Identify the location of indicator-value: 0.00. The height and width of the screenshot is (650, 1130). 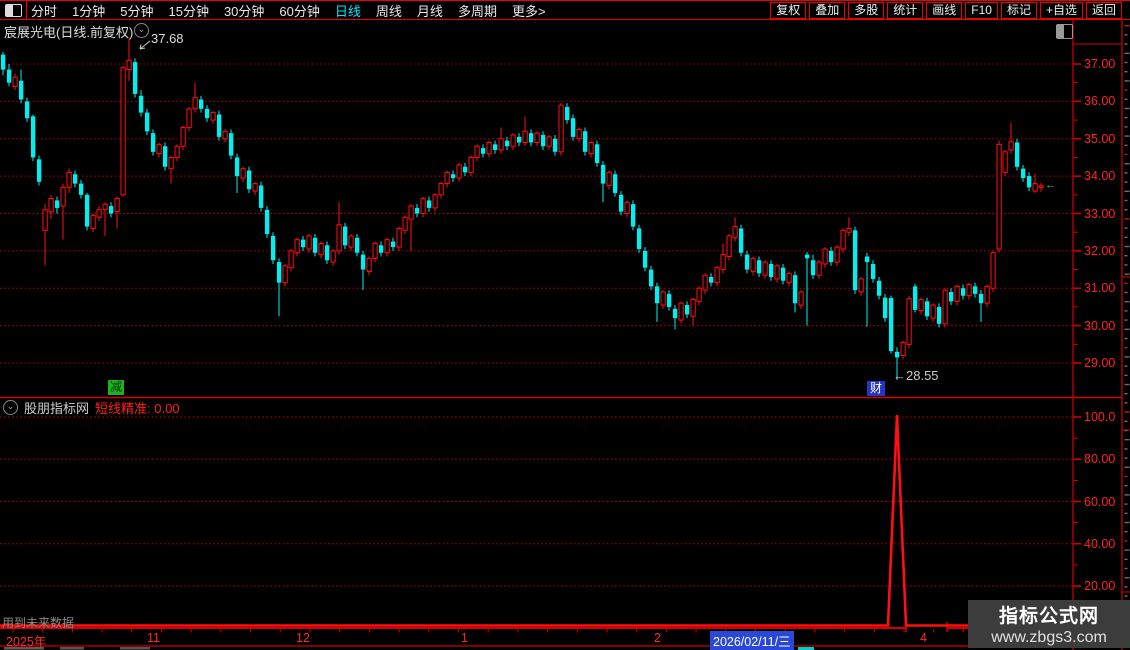
(167, 408).